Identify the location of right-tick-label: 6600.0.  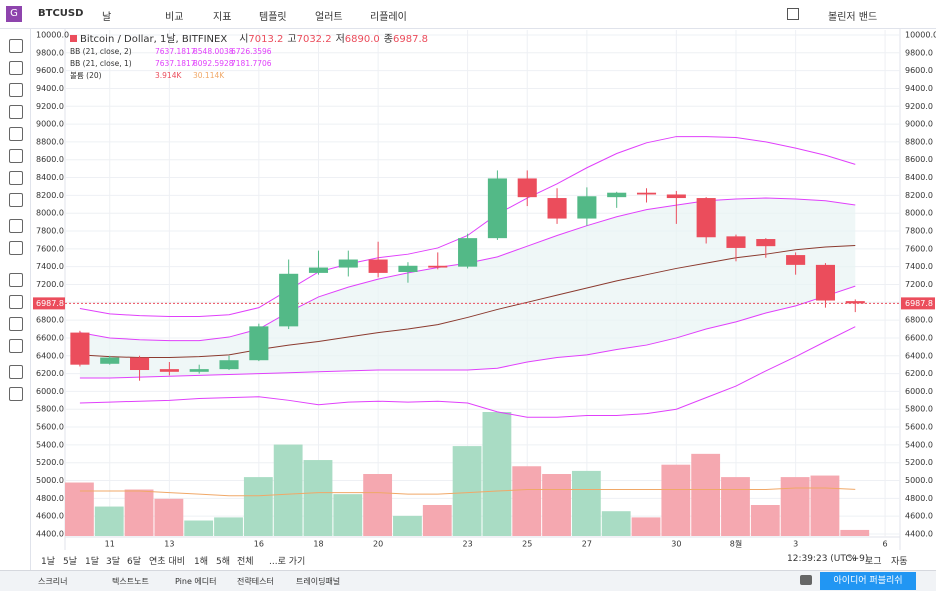
(919, 337).